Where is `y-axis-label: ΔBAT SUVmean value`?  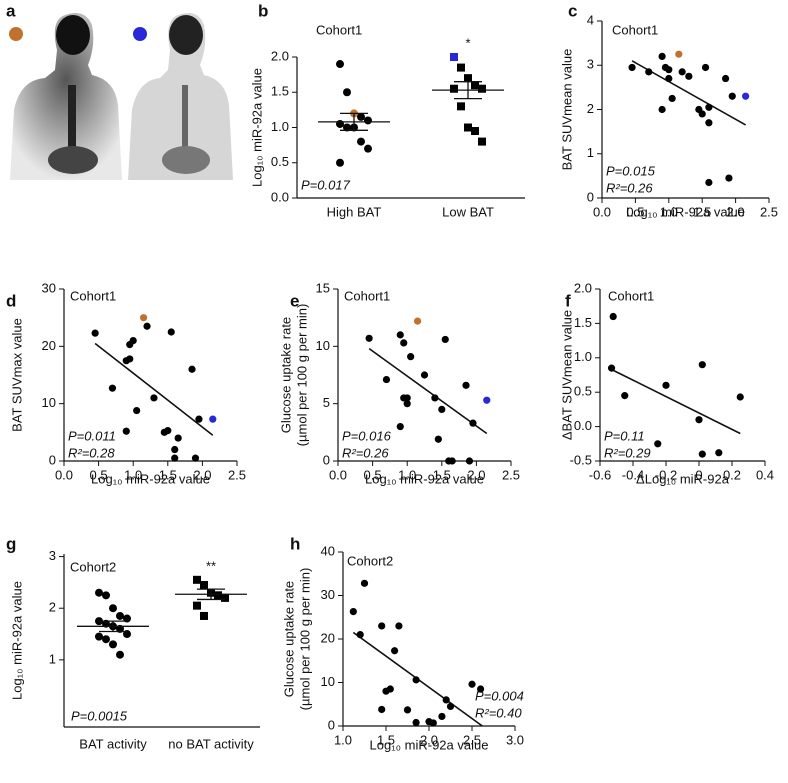 y-axis-label: ΔBAT SUVmean value is located at coordinates (566, 375).